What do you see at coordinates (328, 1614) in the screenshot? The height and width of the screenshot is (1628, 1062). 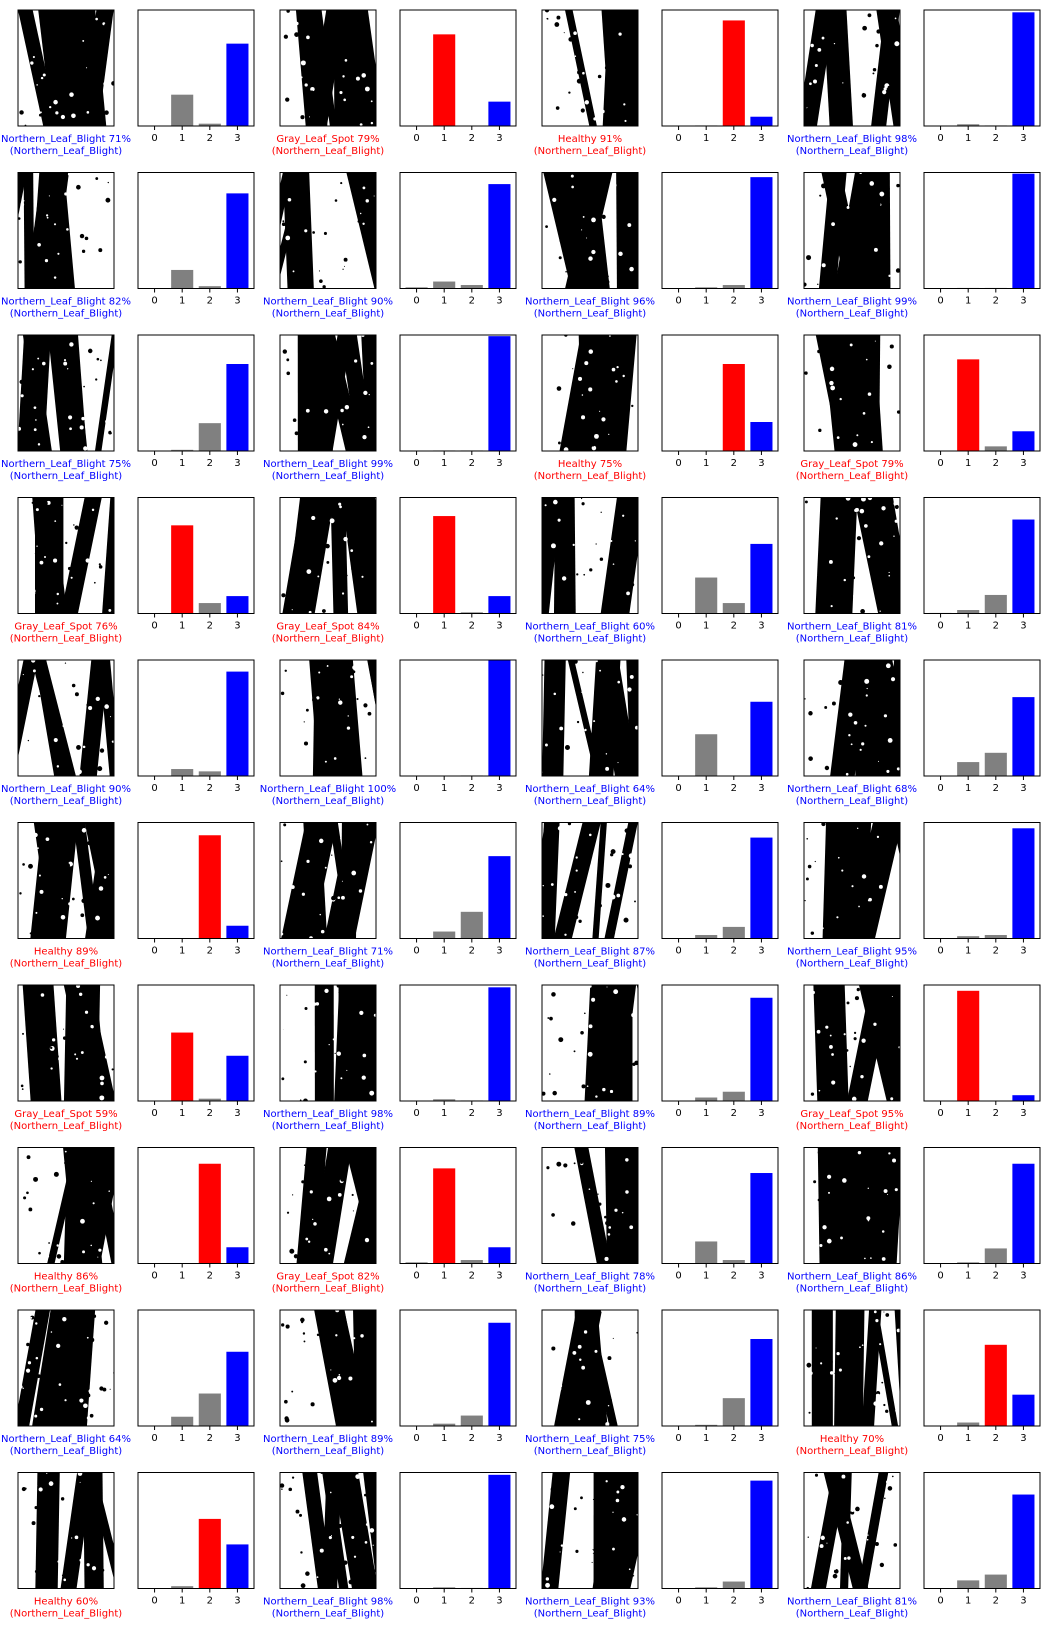 I see `true-label: (Northern_Leaf_Blight)` at bounding box center [328, 1614].